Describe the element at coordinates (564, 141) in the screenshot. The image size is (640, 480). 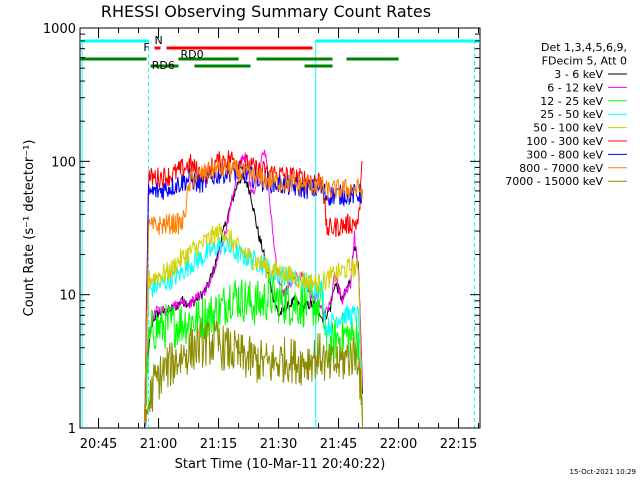
I see `legend-entry-label: 100 - 300 keV` at that location.